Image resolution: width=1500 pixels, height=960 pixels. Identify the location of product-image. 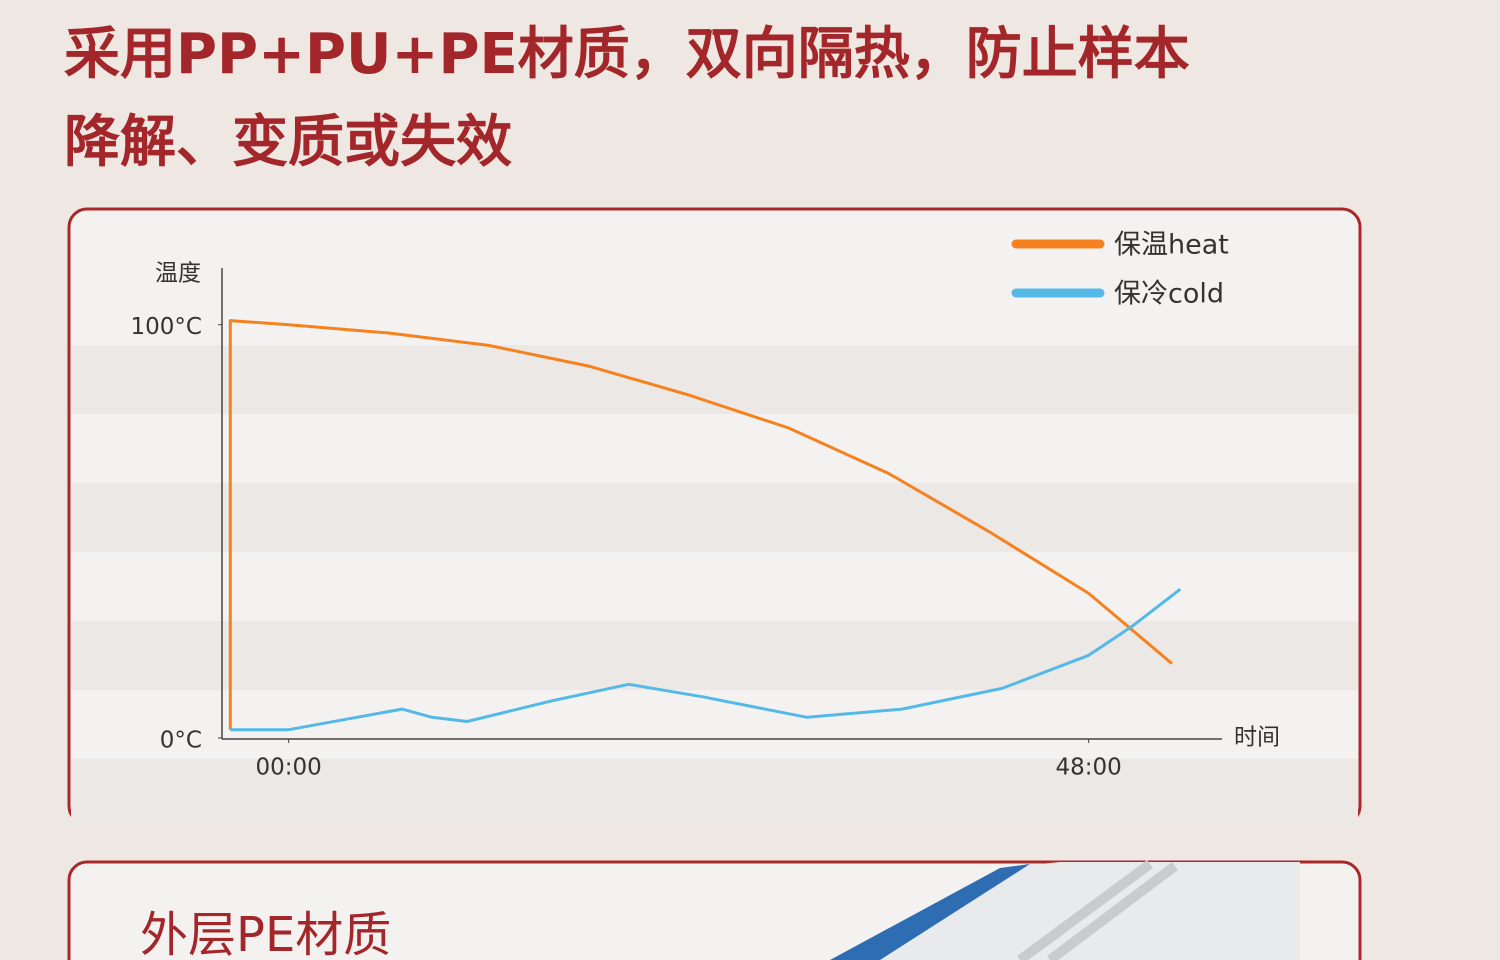
(1065, 911).